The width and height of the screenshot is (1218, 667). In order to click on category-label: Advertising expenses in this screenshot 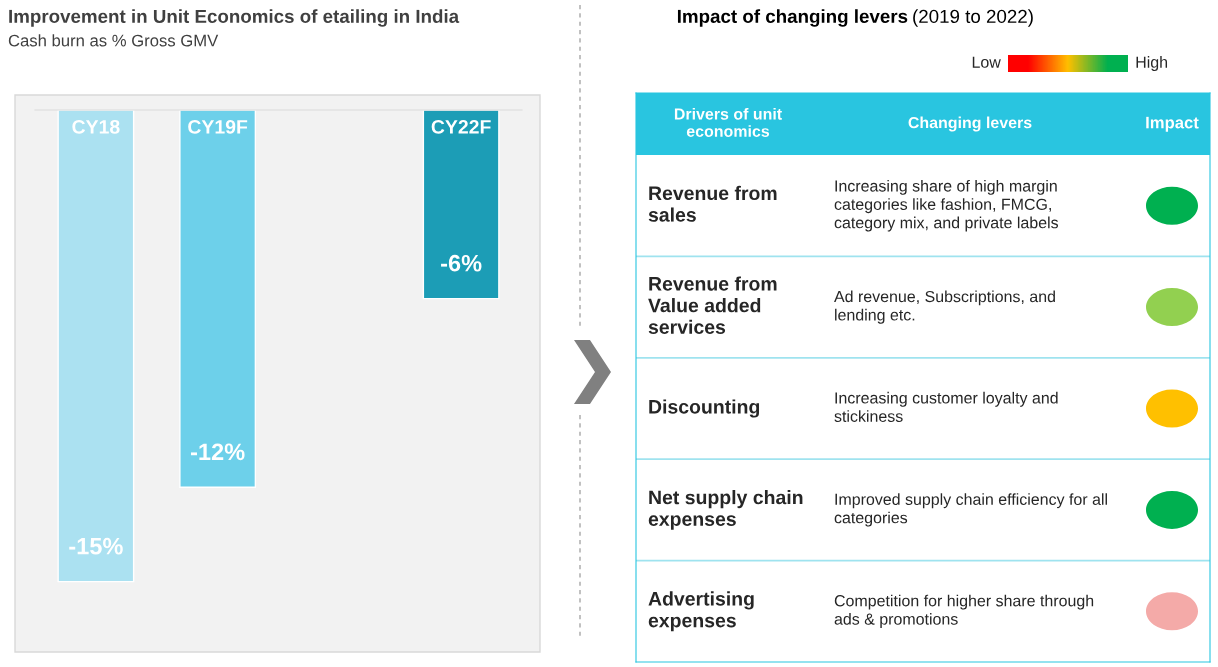, I will do `click(701, 611)`.